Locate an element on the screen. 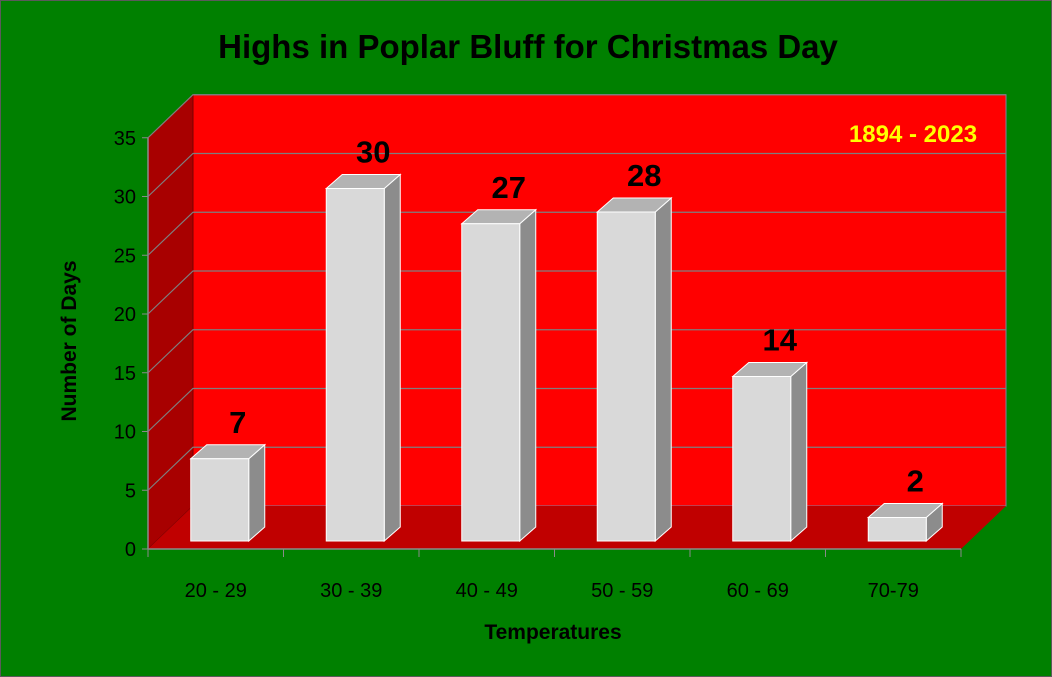 The width and height of the screenshot is (1052, 677). x-tick-label: 20 - 29 is located at coordinates (216, 591).